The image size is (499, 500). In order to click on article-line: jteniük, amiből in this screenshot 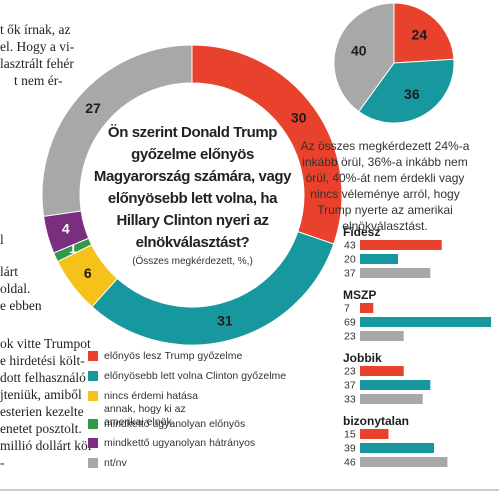, I will do `click(41, 394)`.